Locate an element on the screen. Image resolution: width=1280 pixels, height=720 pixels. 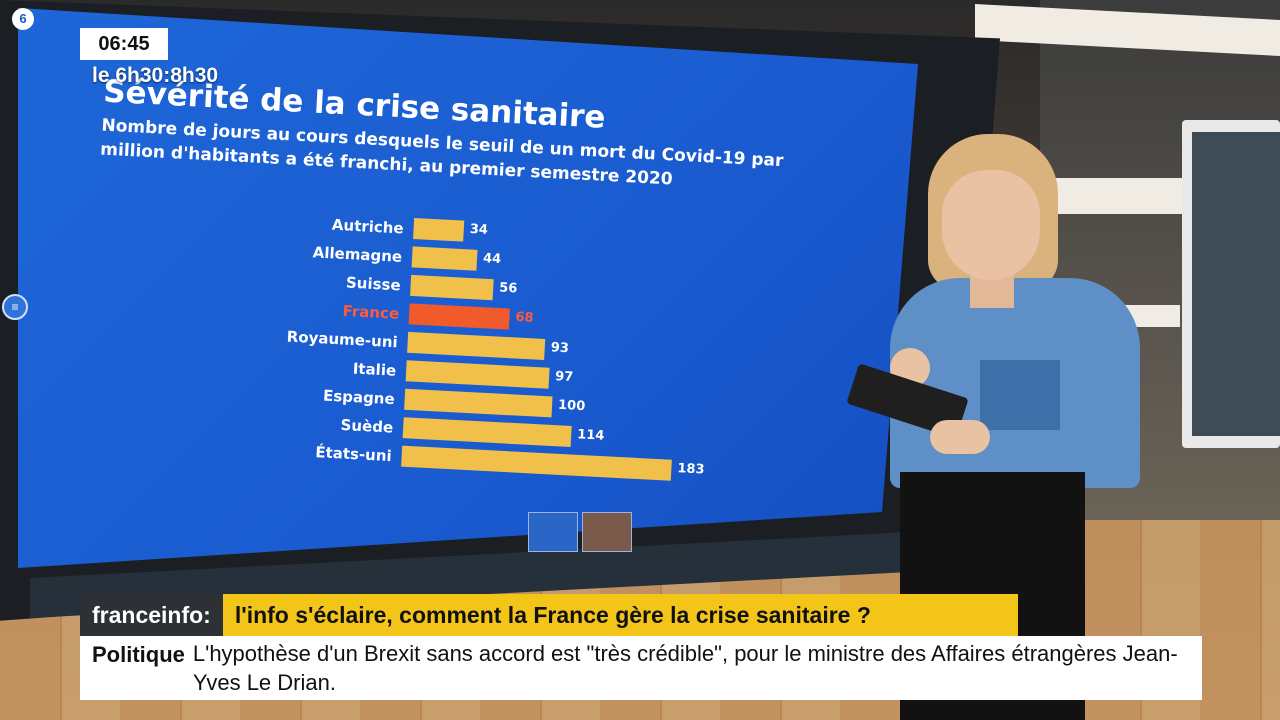
ticker-category: Politique is located at coordinates (138, 654).